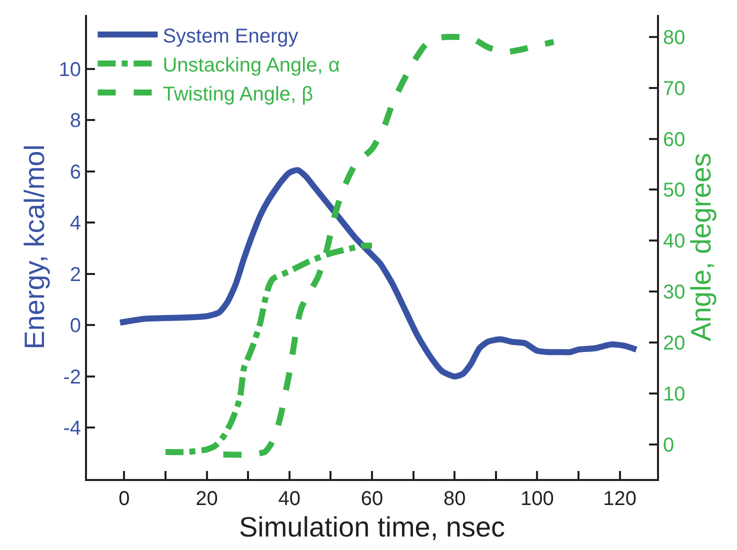 This screenshot has height=550, width=737. Describe the element at coordinates (69, 69) in the screenshot. I see `y-tick-label: 10` at that location.